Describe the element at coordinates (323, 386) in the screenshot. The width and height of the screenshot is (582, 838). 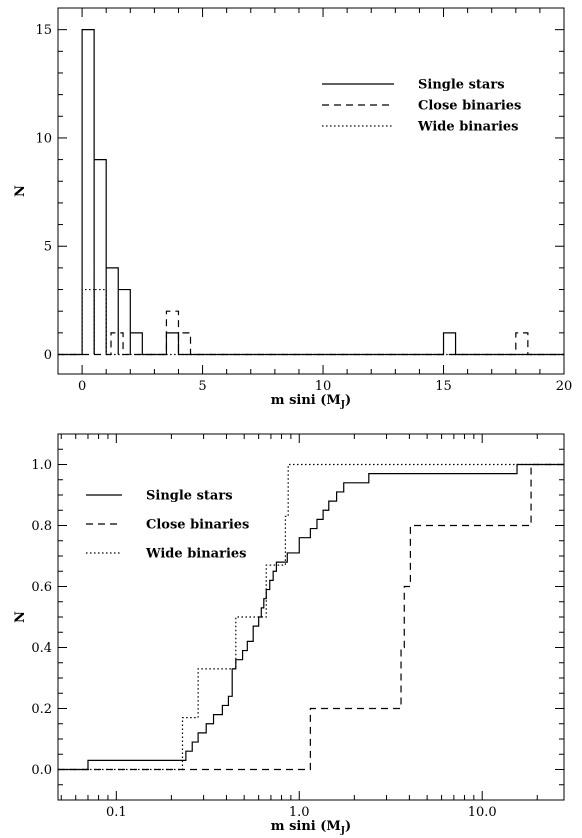
I see `x-tick-label: 10` at that location.